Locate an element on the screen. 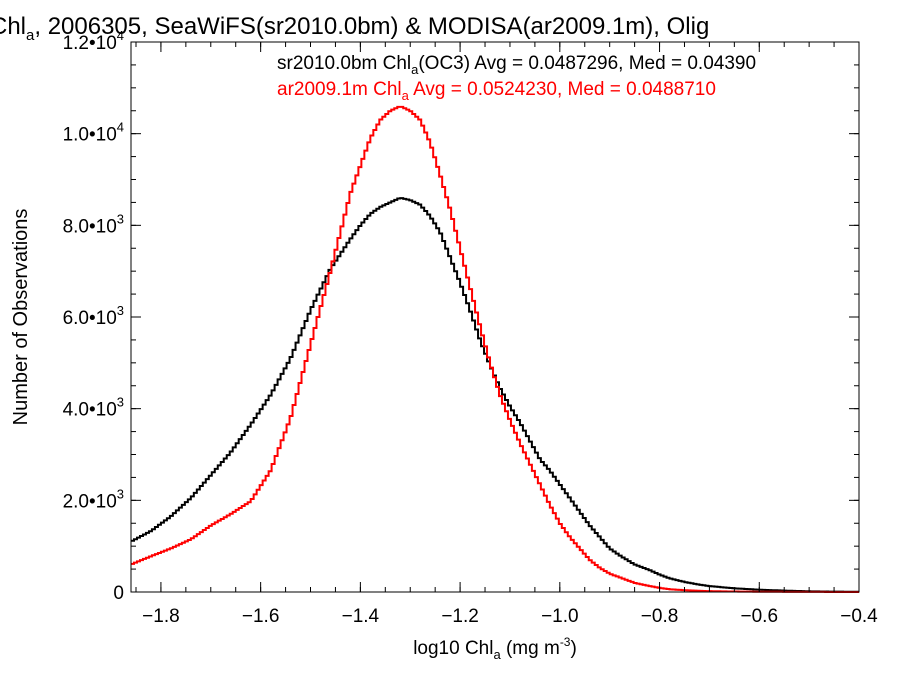 Image resolution: width=900 pixels, height=675 pixels. y-tick-label: 4.0•103 is located at coordinates (93, 408).